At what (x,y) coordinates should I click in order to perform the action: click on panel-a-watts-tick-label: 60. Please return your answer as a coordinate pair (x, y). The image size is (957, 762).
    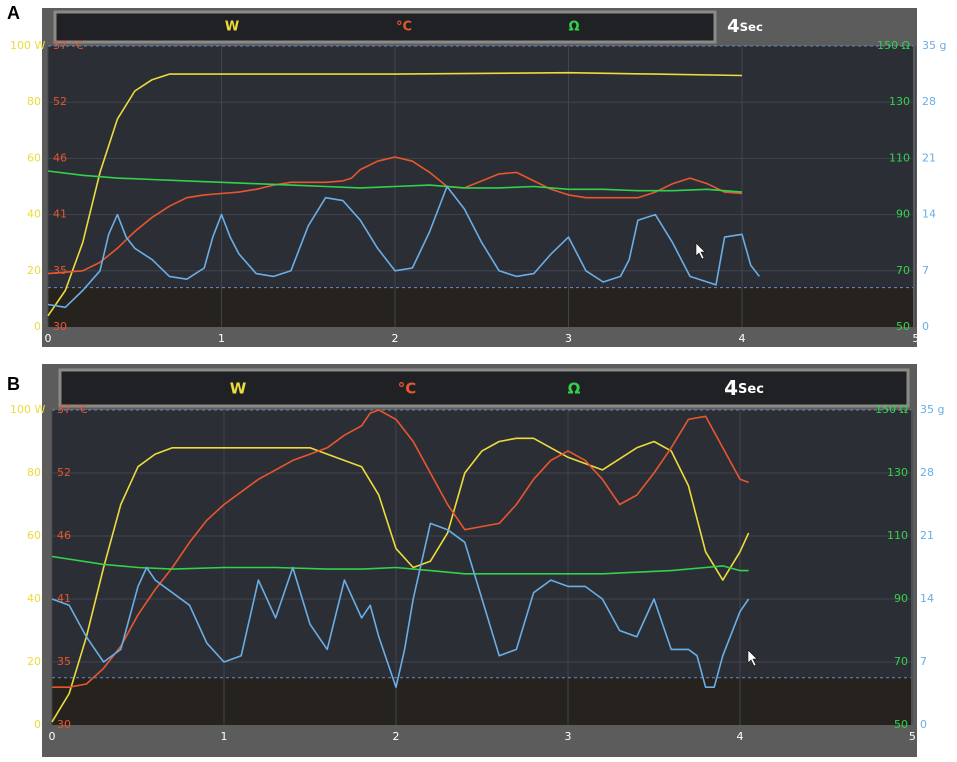
    Looking at the image, I should click on (34, 157).